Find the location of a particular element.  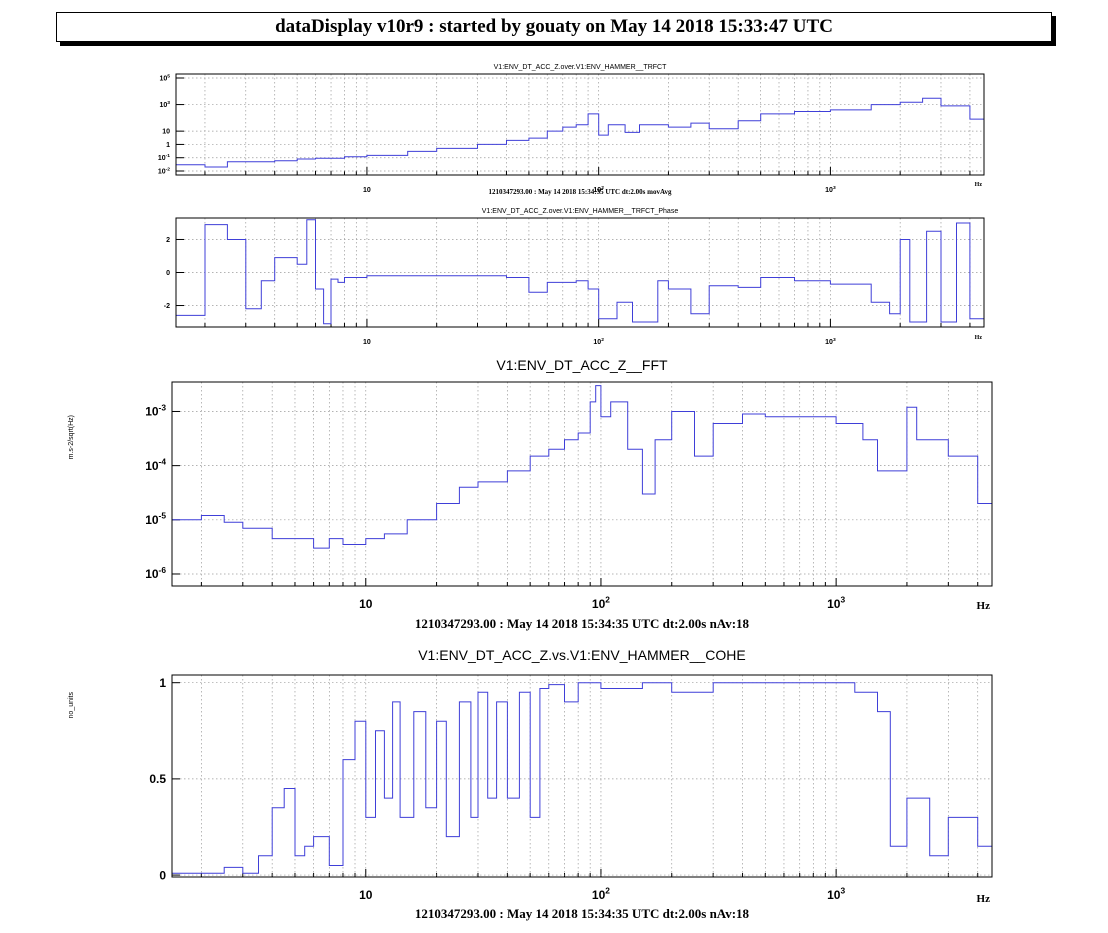

y-axis-label: no_units is located at coordinates (71, 705).